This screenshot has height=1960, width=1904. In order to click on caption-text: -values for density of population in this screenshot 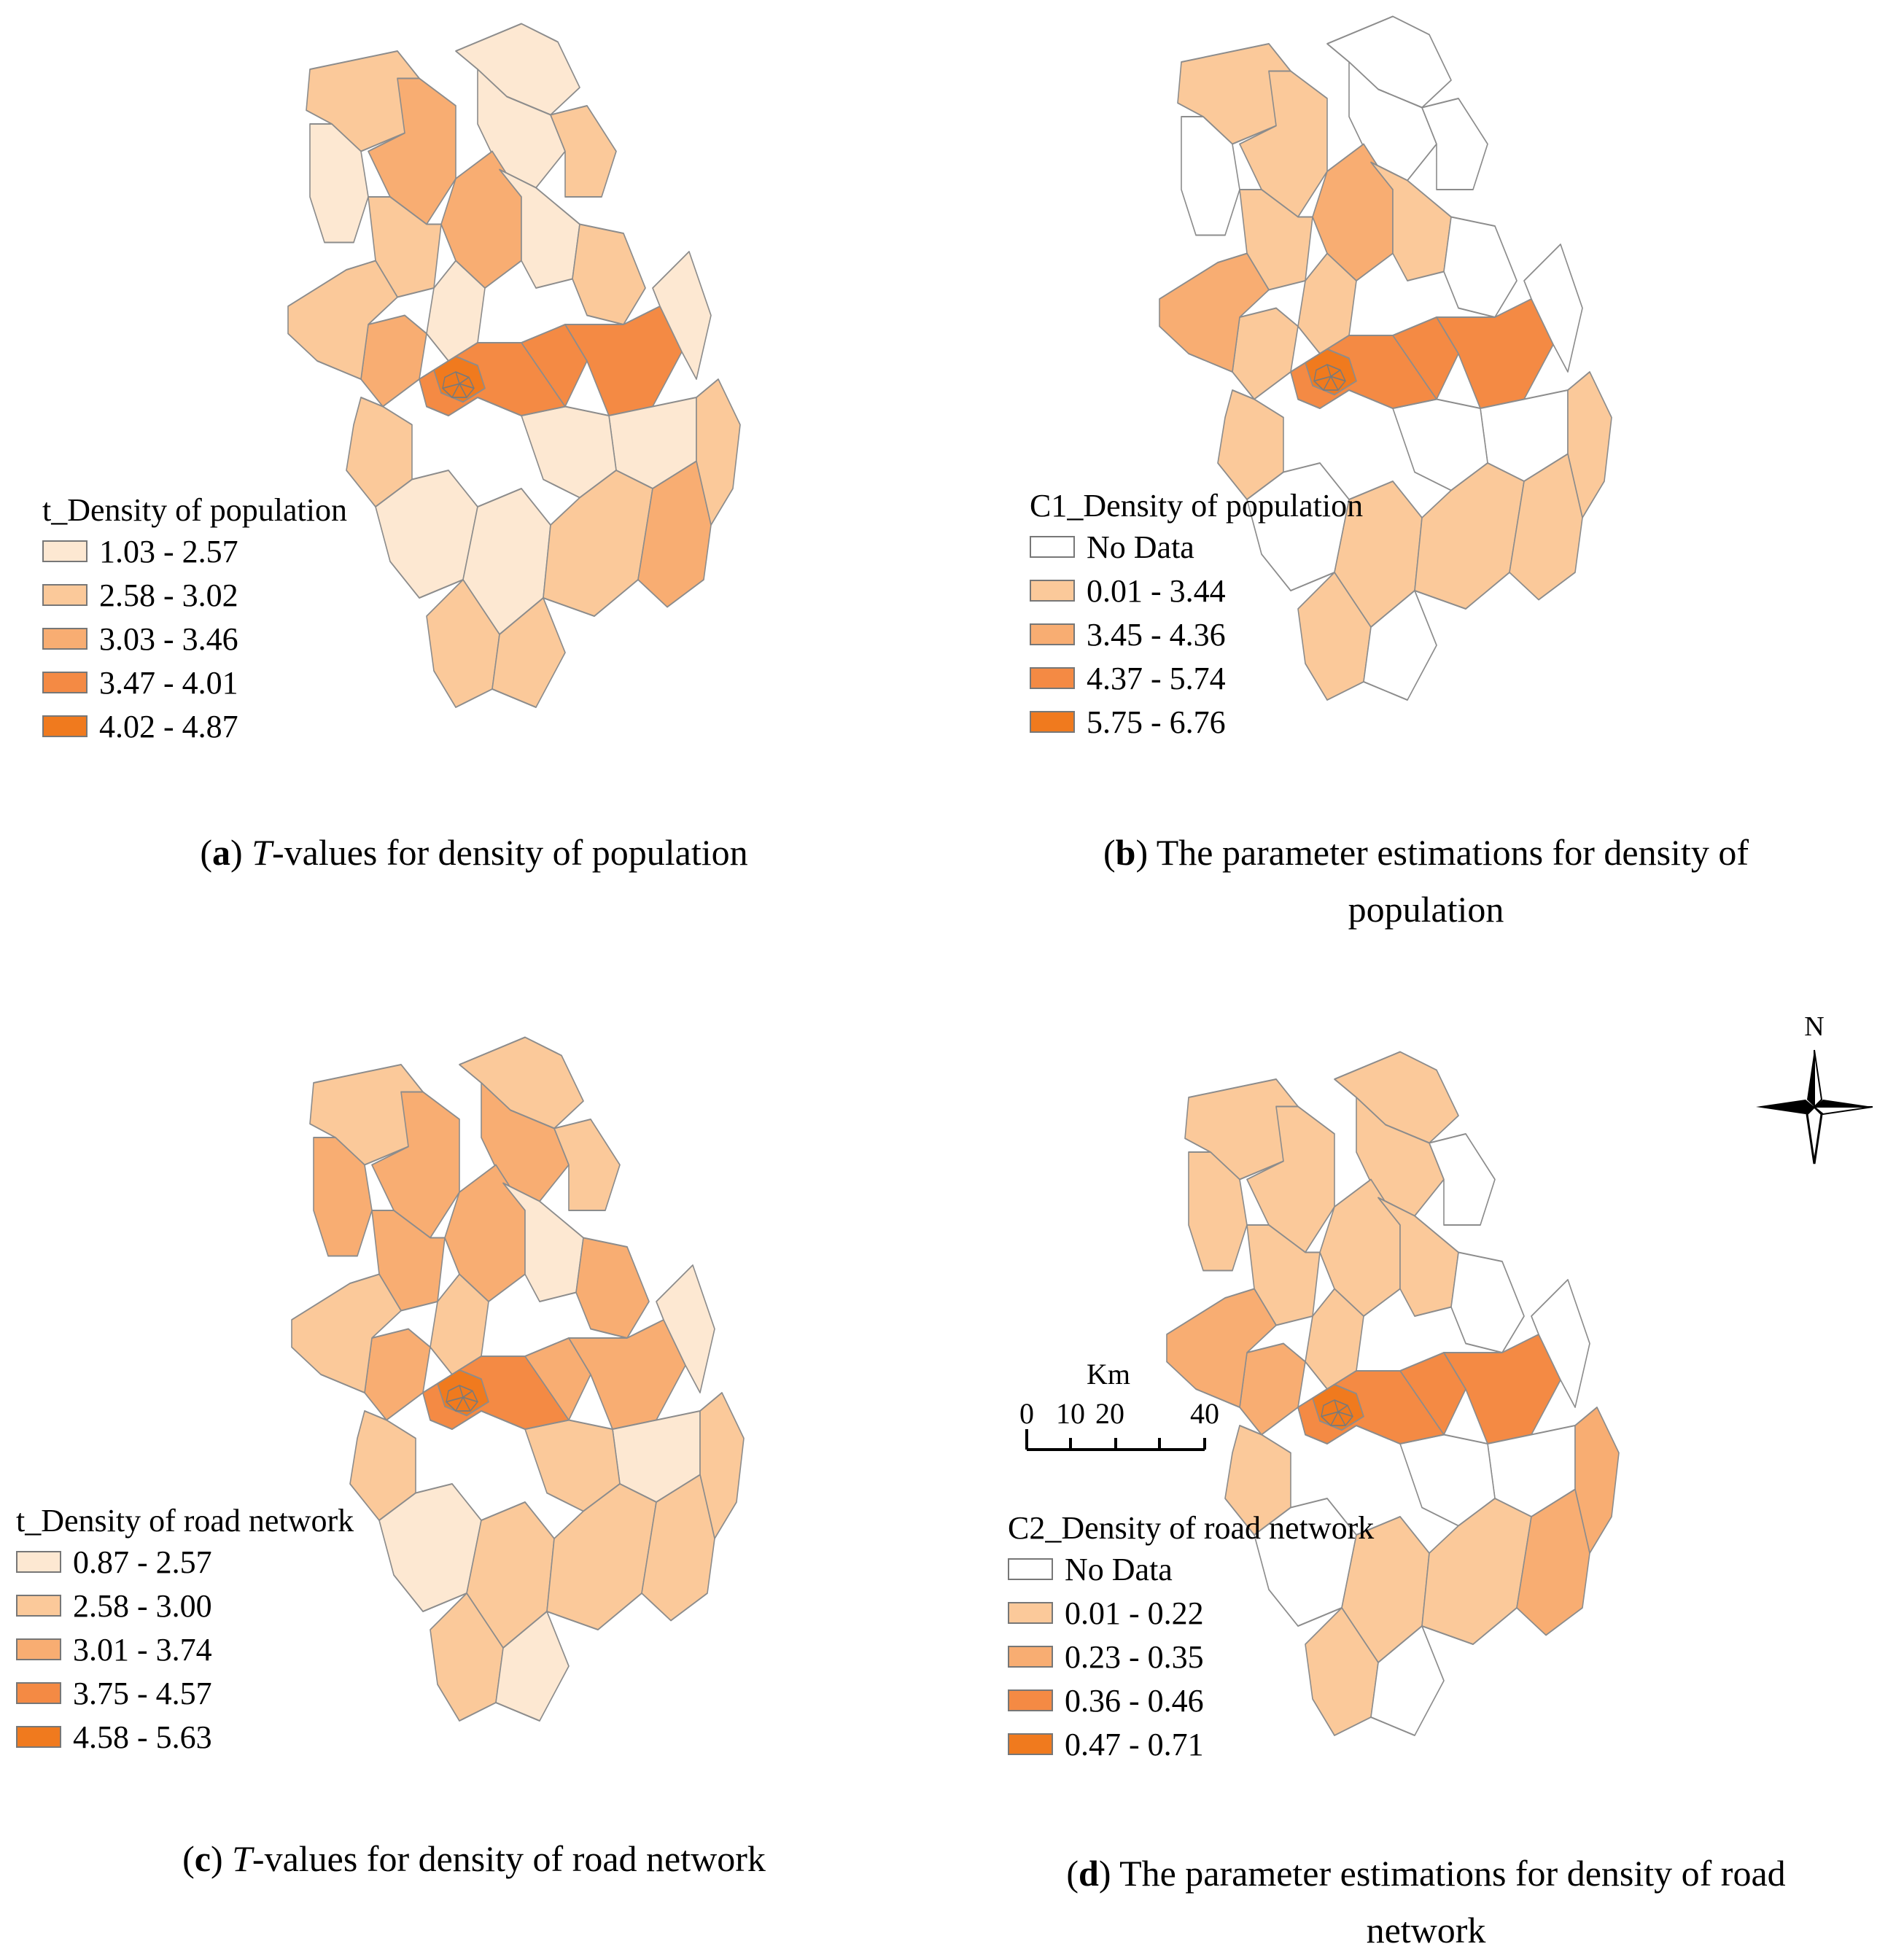, I will do `click(510, 852)`.